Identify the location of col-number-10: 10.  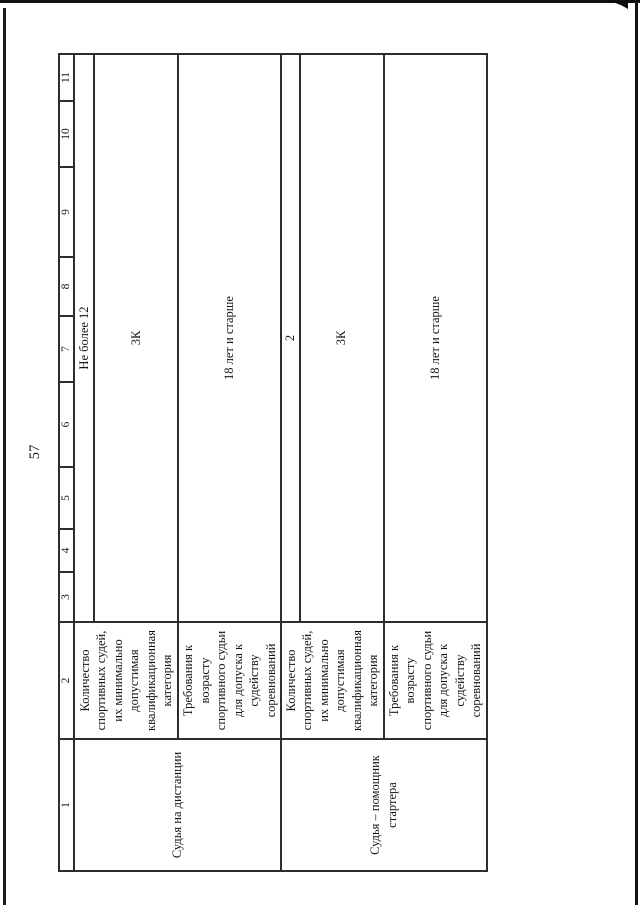
(66, 134).